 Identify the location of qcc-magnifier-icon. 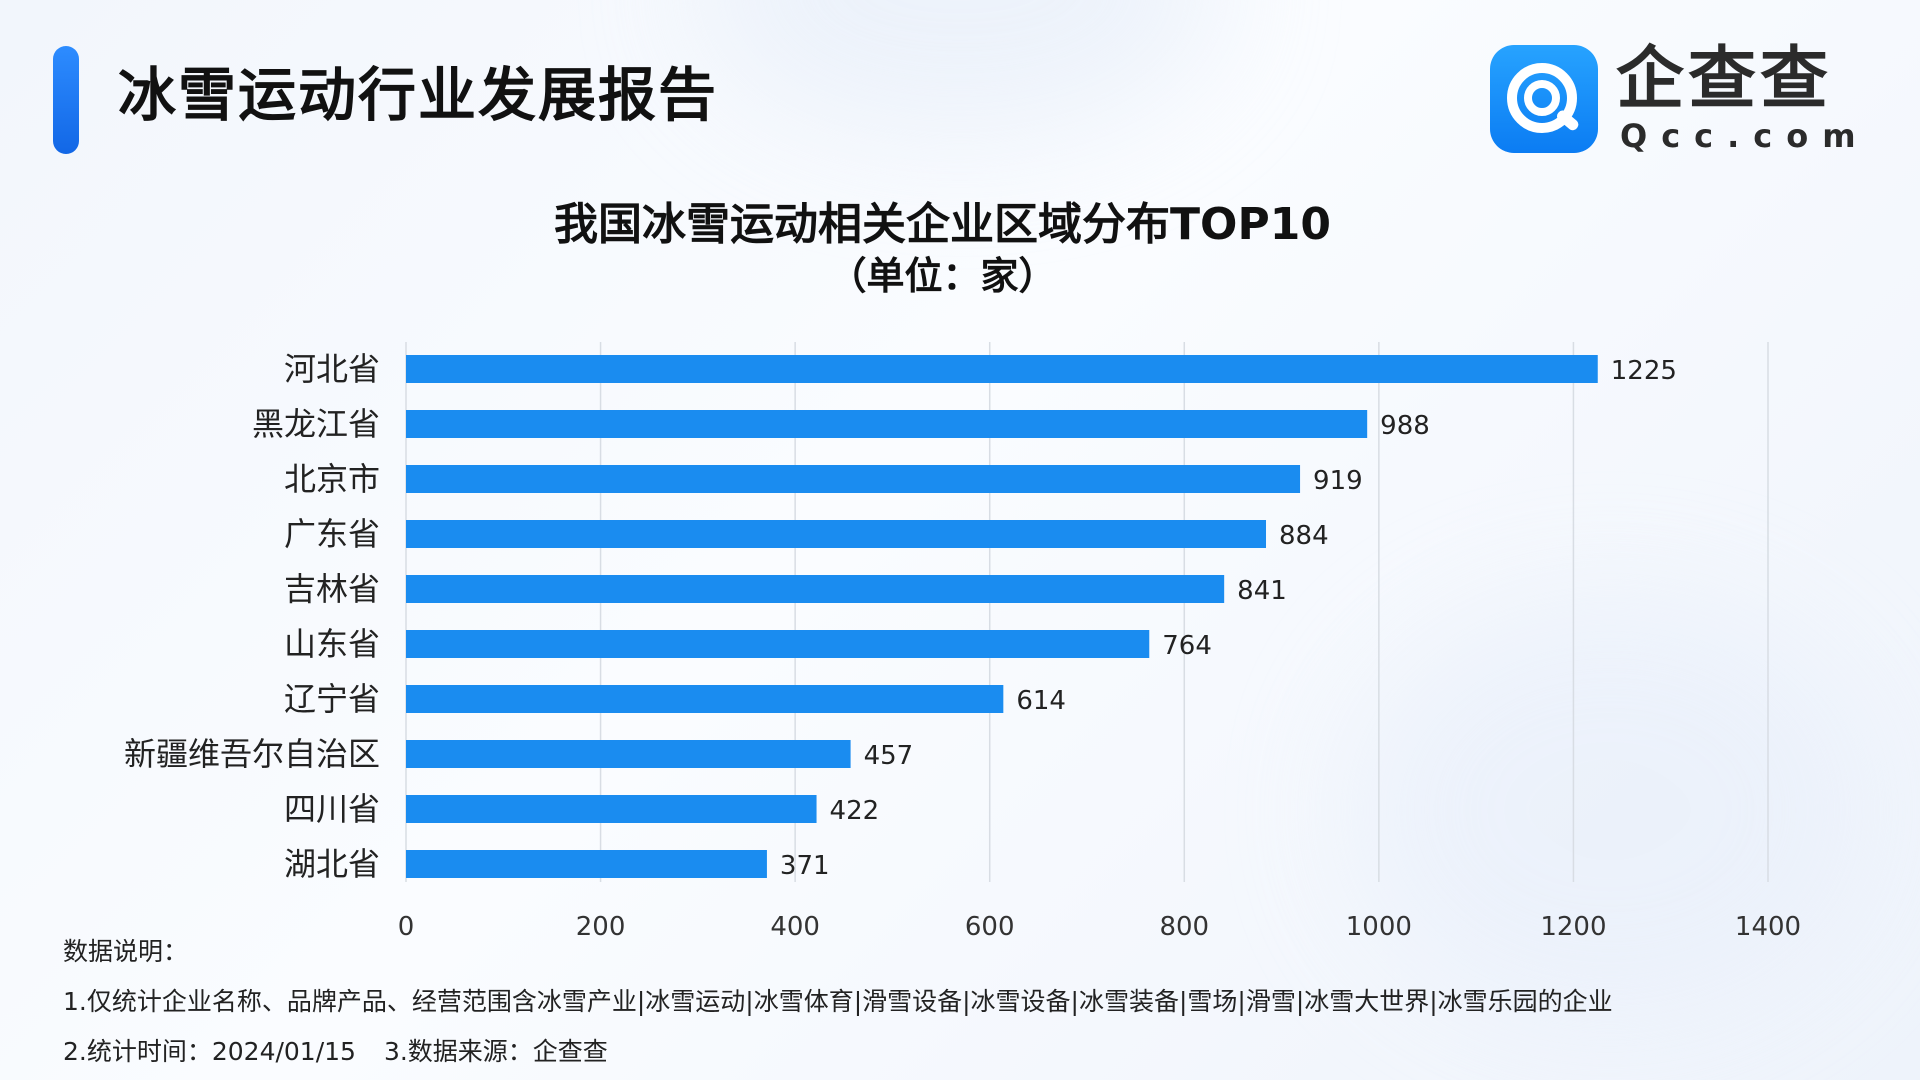
(1544, 99).